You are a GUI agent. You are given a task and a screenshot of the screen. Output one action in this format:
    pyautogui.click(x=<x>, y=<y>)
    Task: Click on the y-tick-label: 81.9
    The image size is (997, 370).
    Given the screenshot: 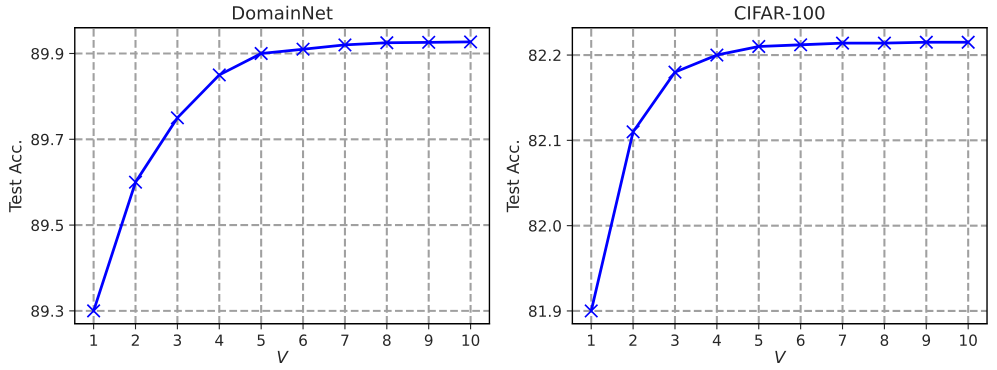 What is the action you would take?
    pyautogui.click(x=544, y=311)
    